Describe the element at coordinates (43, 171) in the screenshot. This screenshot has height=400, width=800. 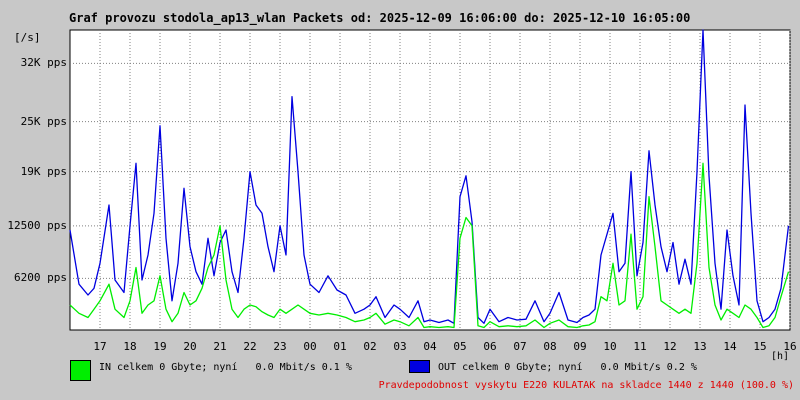
I see `y-tick-label: 19K pps` at that location.